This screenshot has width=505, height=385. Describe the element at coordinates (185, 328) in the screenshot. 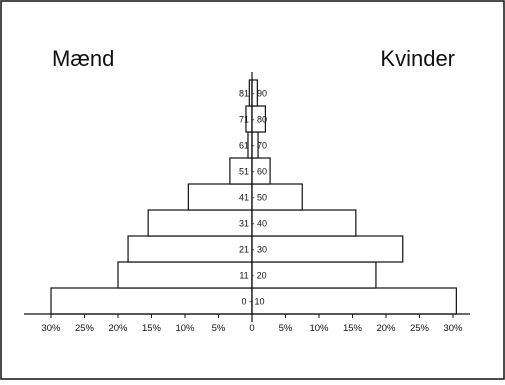

I see `x-tick-label-4: 10%` at that location.